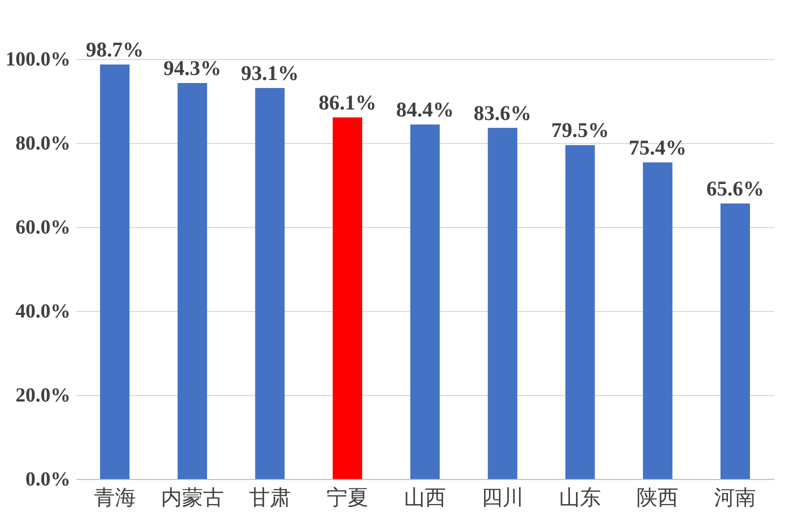 The image size is (799, 513). Describe the element at coordinates (43, 227) in the screenshot. I see `y-tick-label: 60.0%` at that location.